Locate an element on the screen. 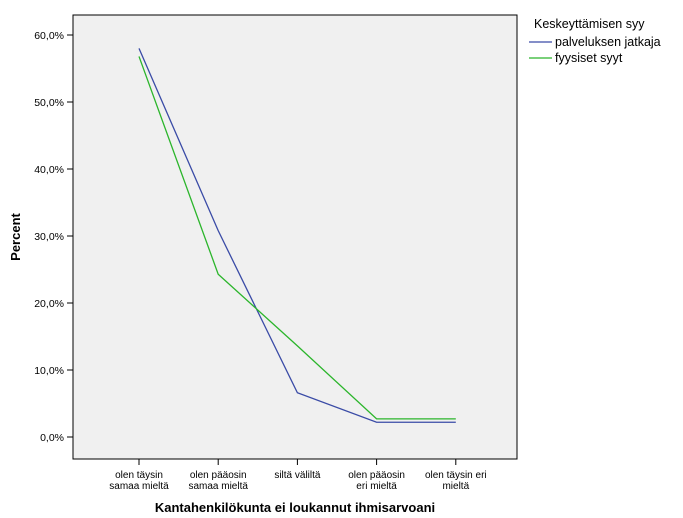 The height and width of the screenshot is (518, 683). y-tick-label: 60,0% is located at coordinates (49, 36).